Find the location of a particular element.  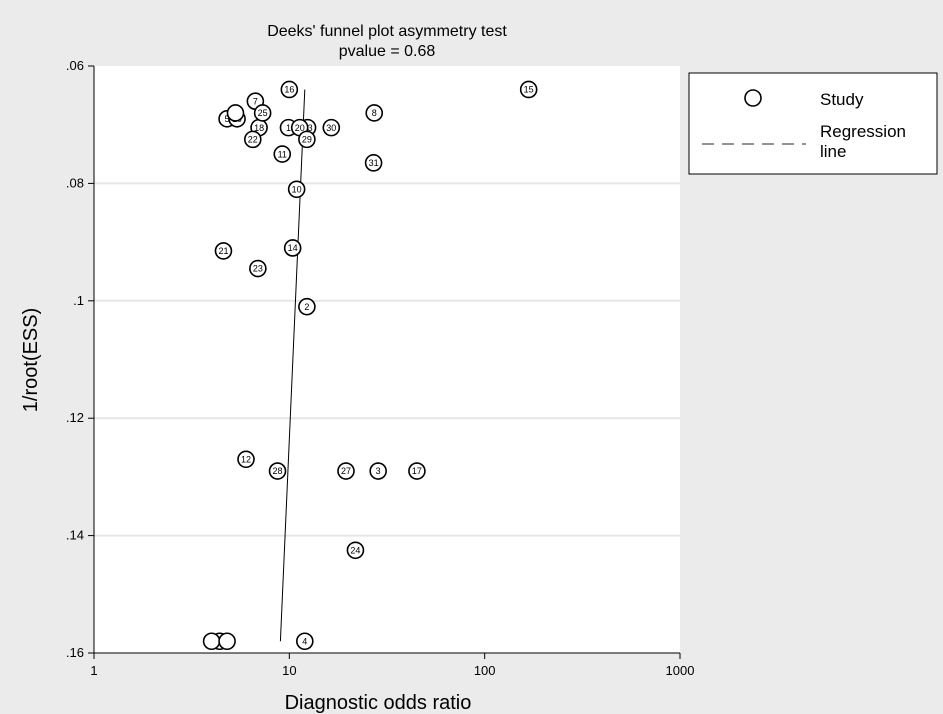

study-id-label: 4 is located at coordinates (304, 641).